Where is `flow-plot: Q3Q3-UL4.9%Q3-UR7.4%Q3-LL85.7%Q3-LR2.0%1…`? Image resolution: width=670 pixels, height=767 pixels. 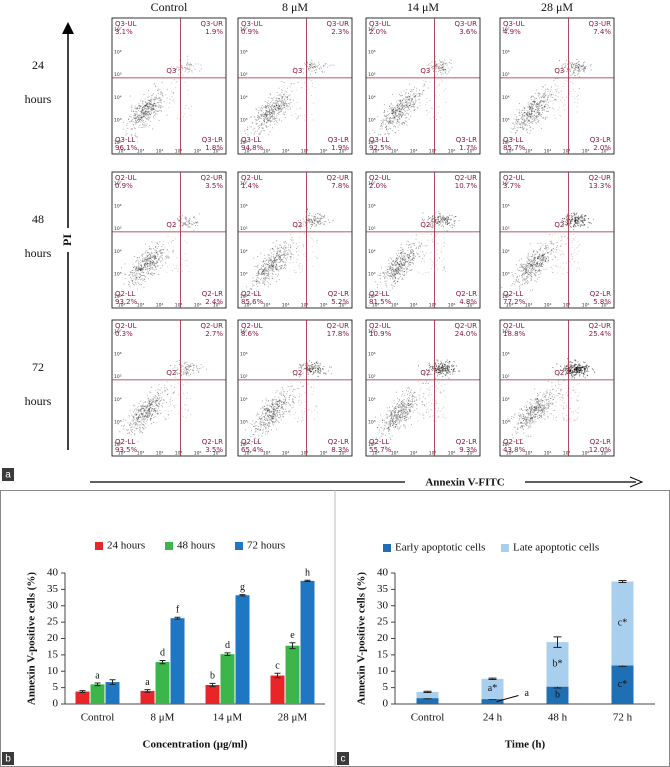 flow-plot: Q3Q3-UL4.9%Q3-UR7.4%Q3-LL85.7%Q3-LR2.0%1… is located at coordinates (557, 86).